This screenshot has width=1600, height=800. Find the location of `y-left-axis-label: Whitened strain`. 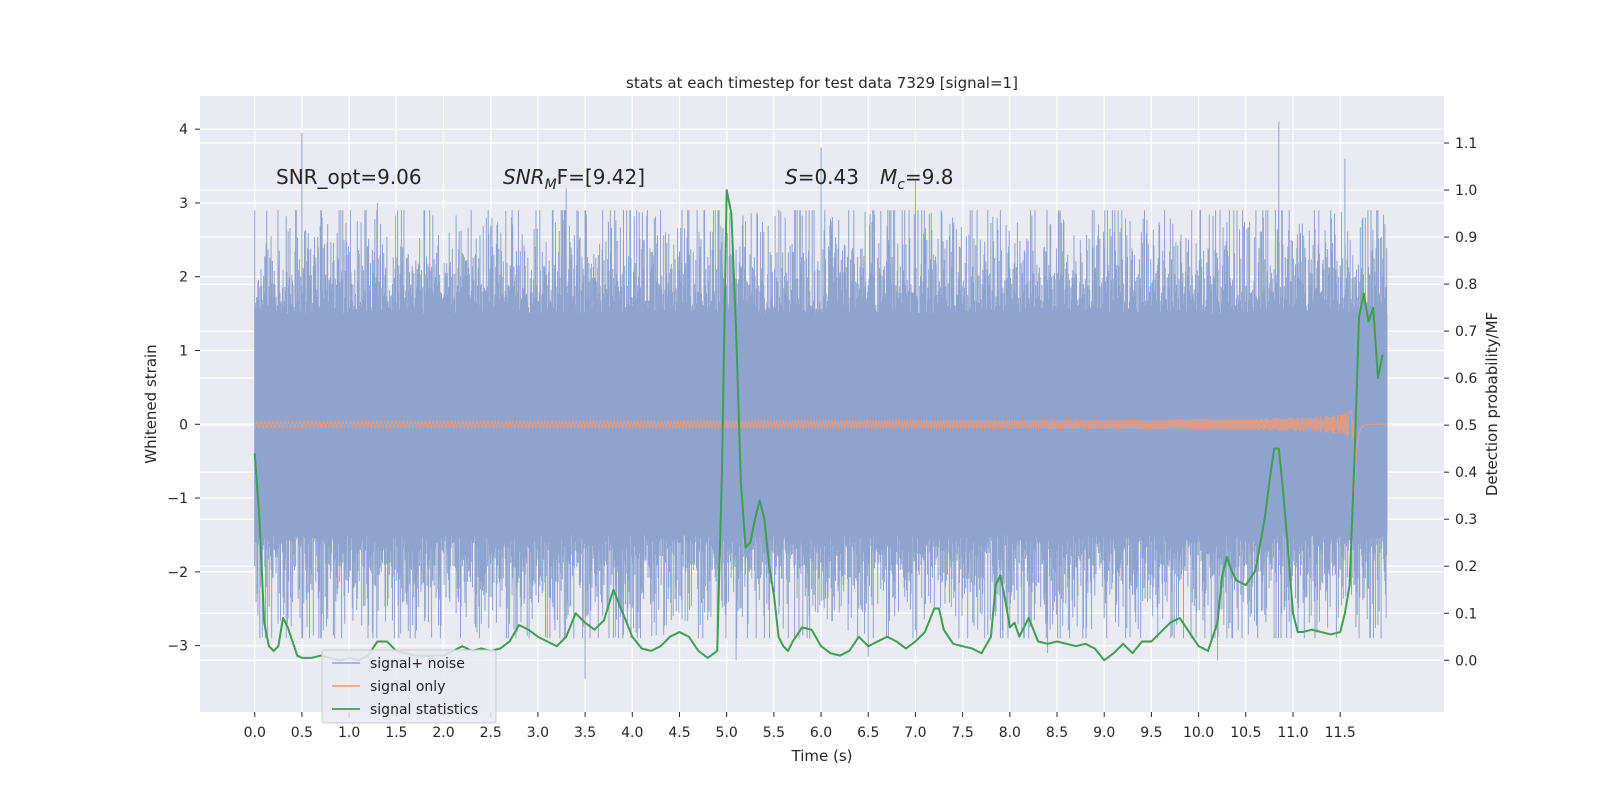

y-left-axis-label: Whitened strain is located at coordinates (151, 403).